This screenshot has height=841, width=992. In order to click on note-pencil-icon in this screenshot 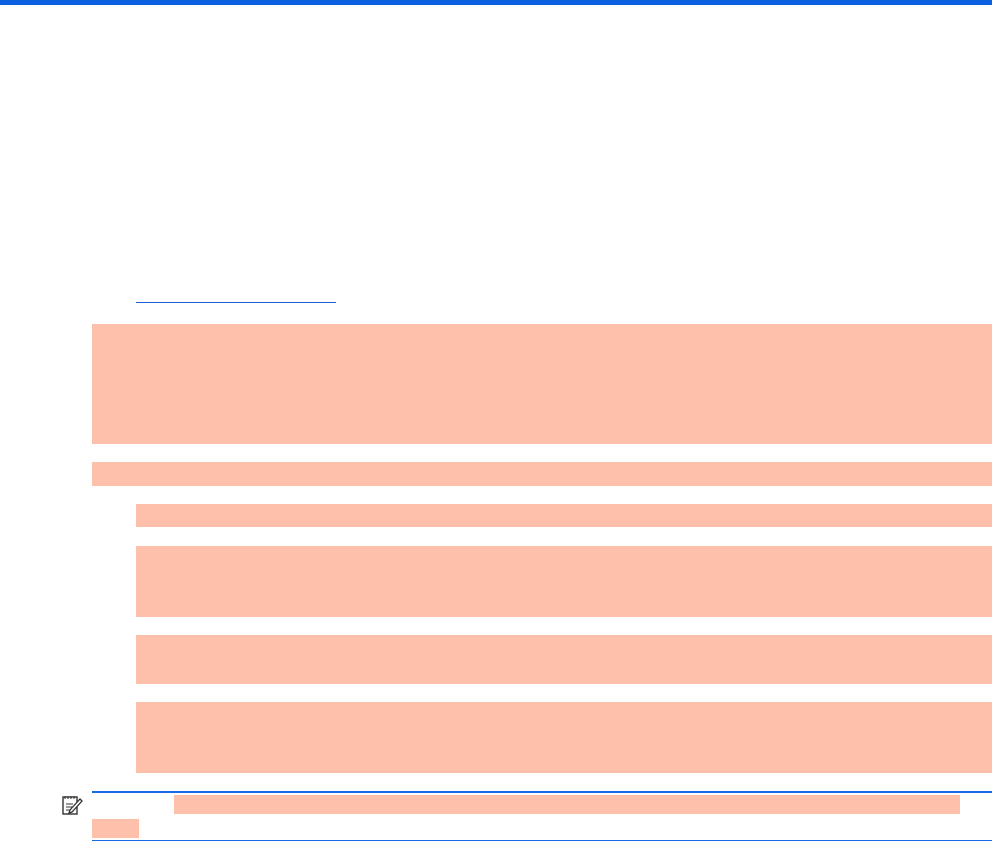, I will do `click(72, 805)`.